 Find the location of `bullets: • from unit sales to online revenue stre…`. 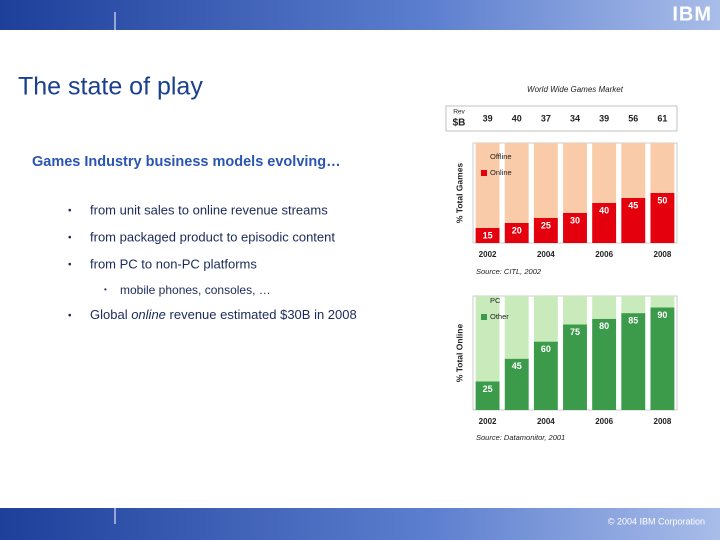

bullets: • from unit sales to online revenue stre… is located at coordinates (212, 262).